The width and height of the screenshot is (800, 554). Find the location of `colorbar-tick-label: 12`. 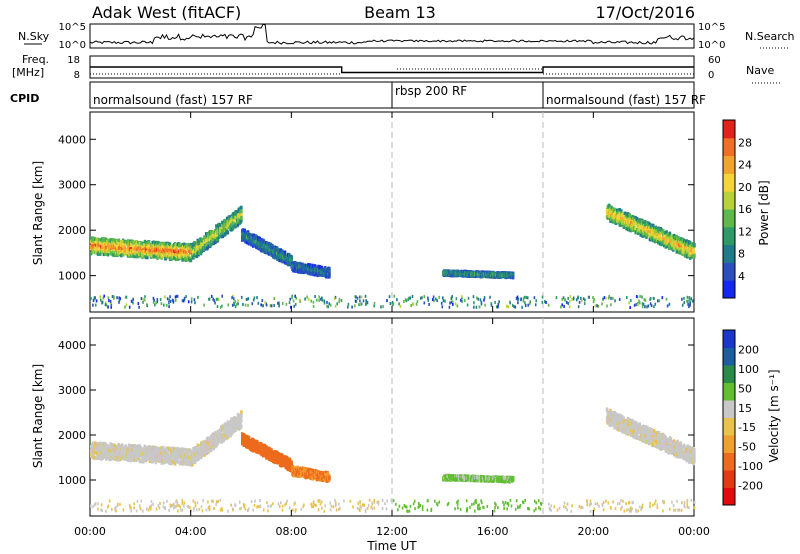

colorbar-tick-label: 12 is located at coordinates (745, 231).